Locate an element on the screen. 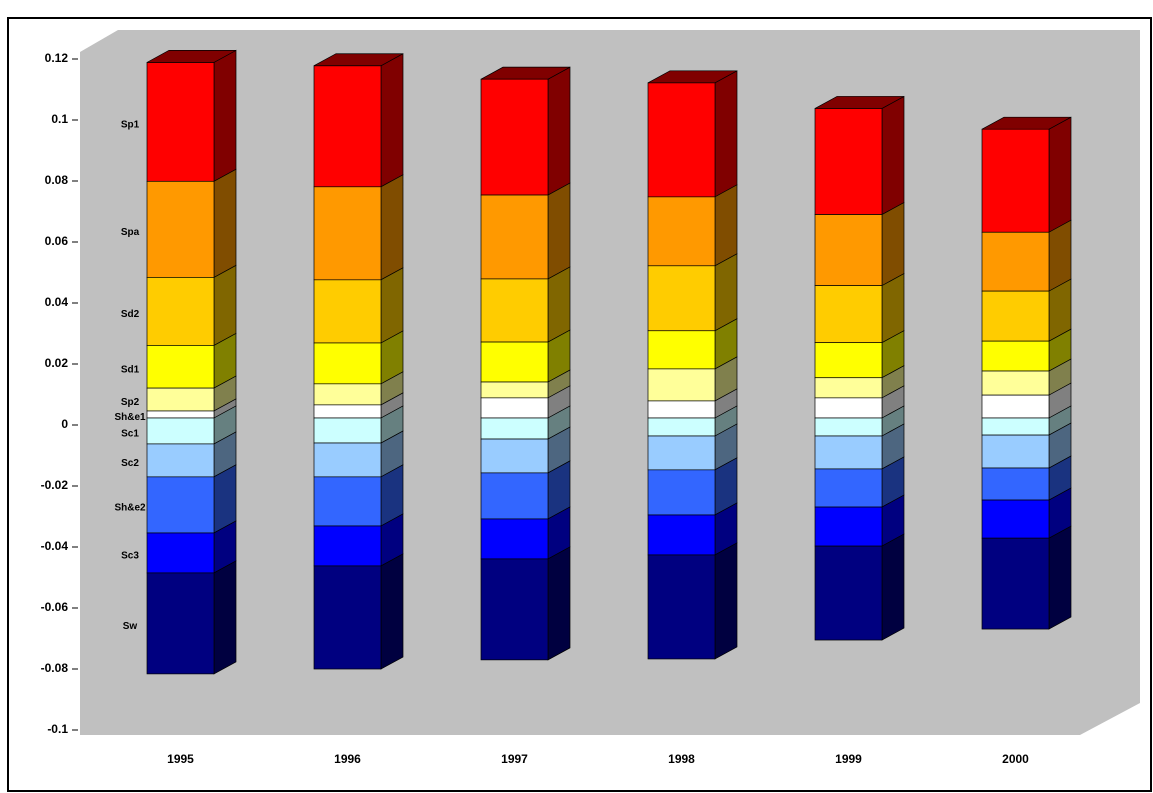  x-tick-label: 2000 is located at coordinates (1015, 759).